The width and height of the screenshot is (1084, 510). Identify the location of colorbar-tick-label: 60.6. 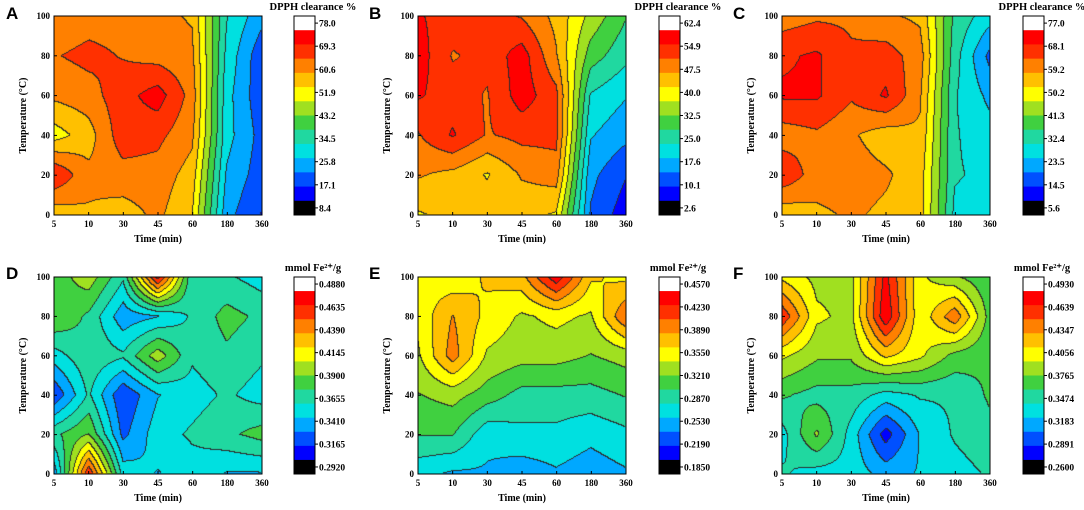
(327, 71).